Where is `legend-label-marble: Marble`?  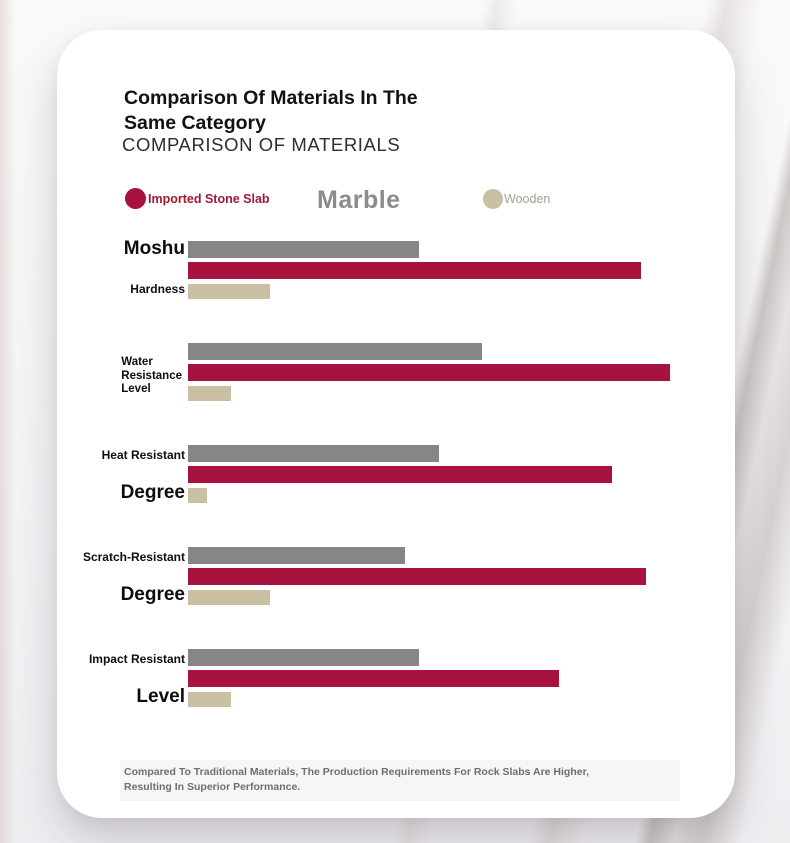 legend-label-marble: Marble is located at coordinates (359, 200).